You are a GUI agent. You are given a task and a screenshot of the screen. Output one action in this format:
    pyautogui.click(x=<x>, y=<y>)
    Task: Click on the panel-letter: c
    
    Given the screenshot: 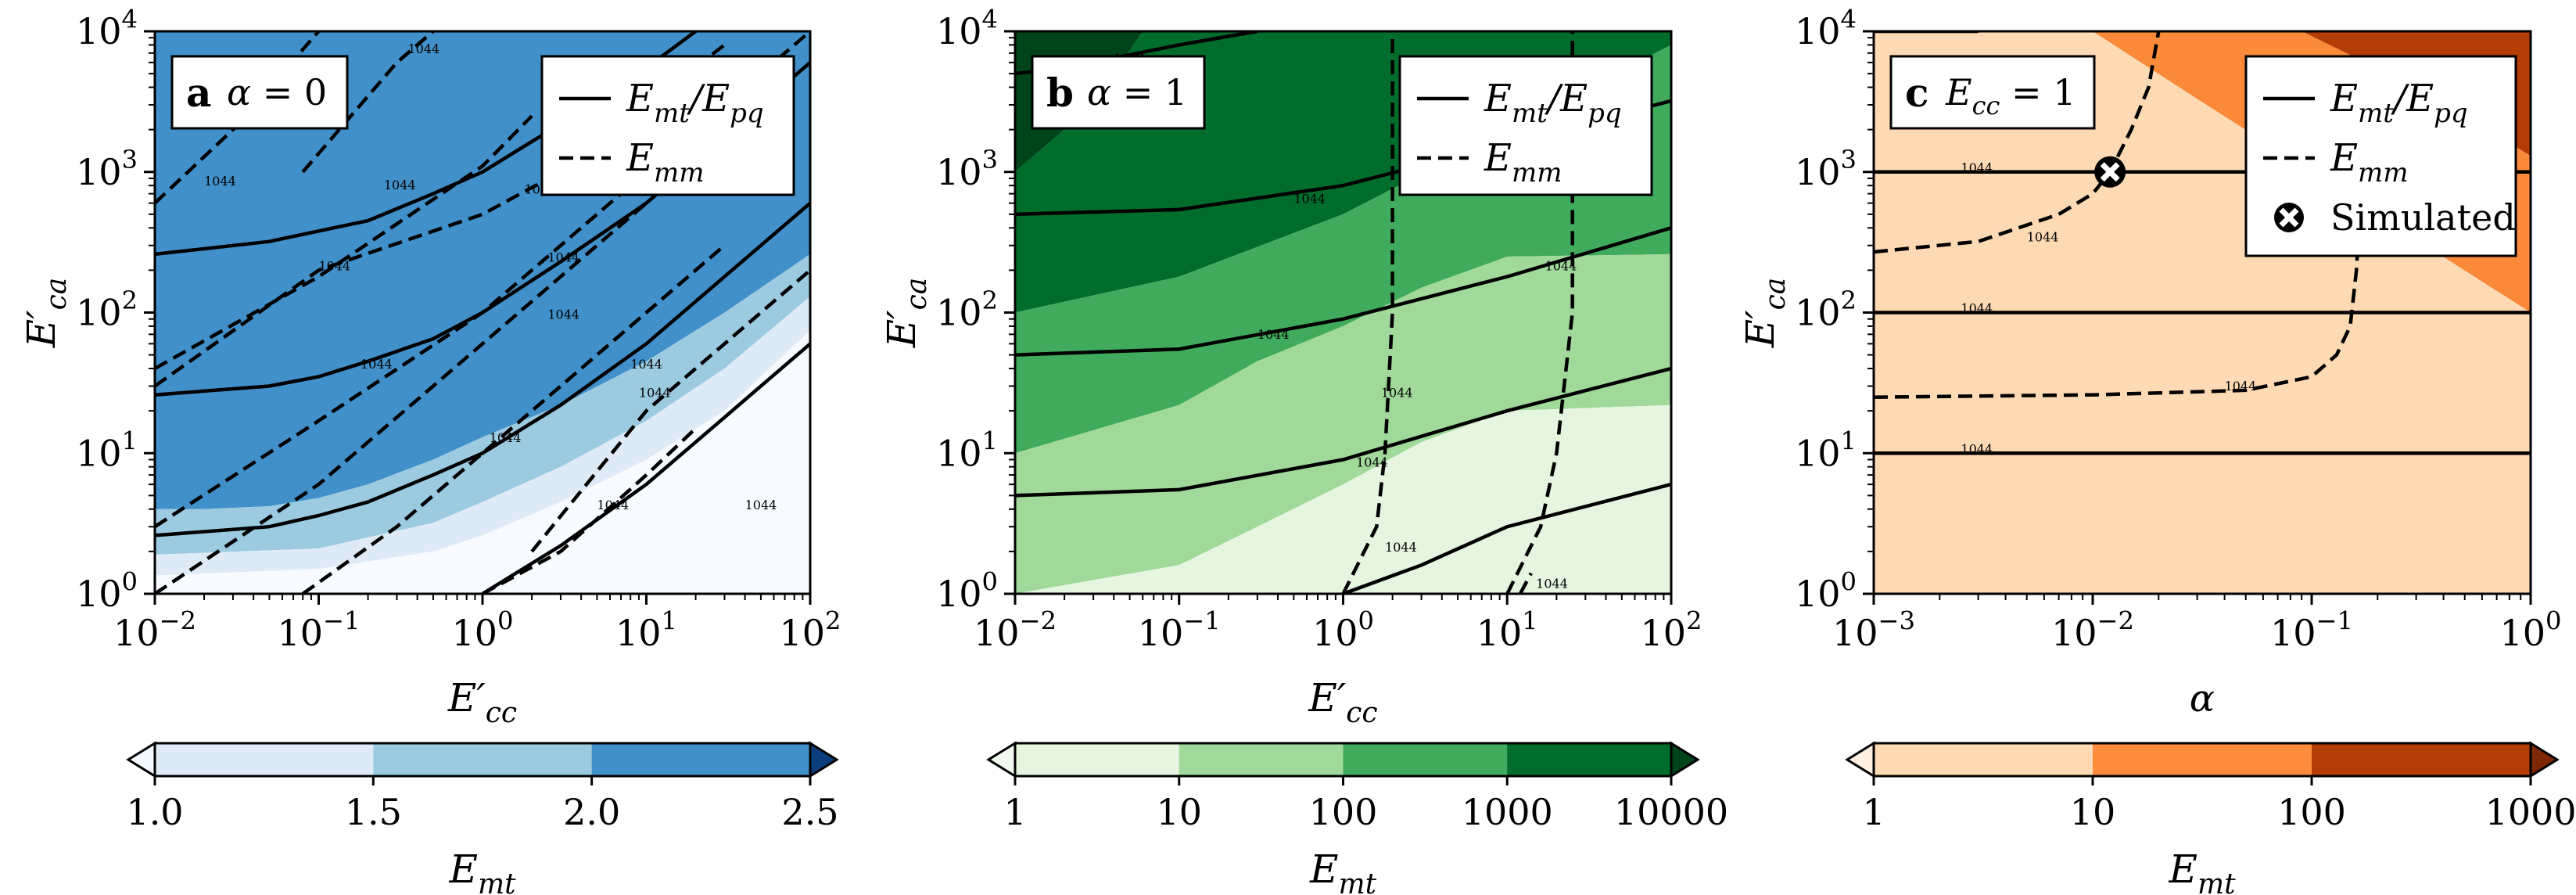 What is the action you would take?
    pyautogui.click(x=1916, y=93)
    